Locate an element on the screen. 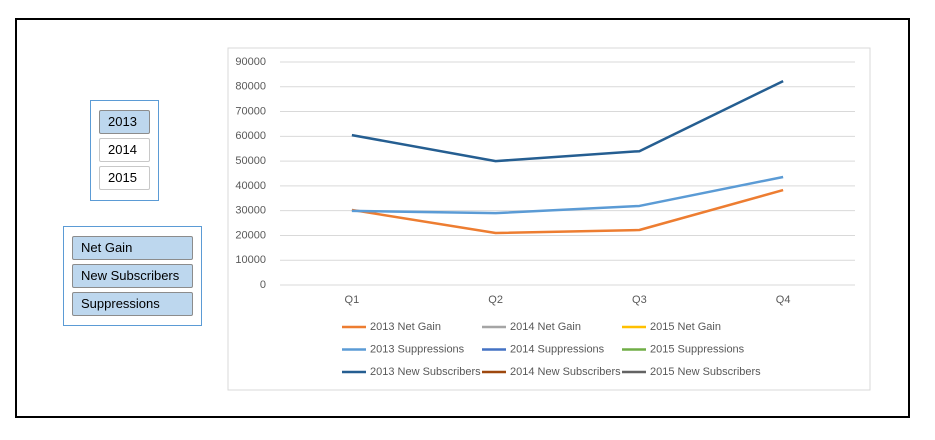  x-tick-label: Q3 is located at coordinates (639, 300).